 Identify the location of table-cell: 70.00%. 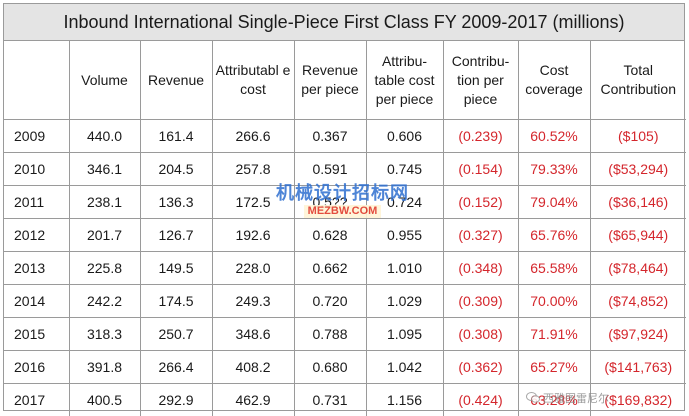
(554, 301).